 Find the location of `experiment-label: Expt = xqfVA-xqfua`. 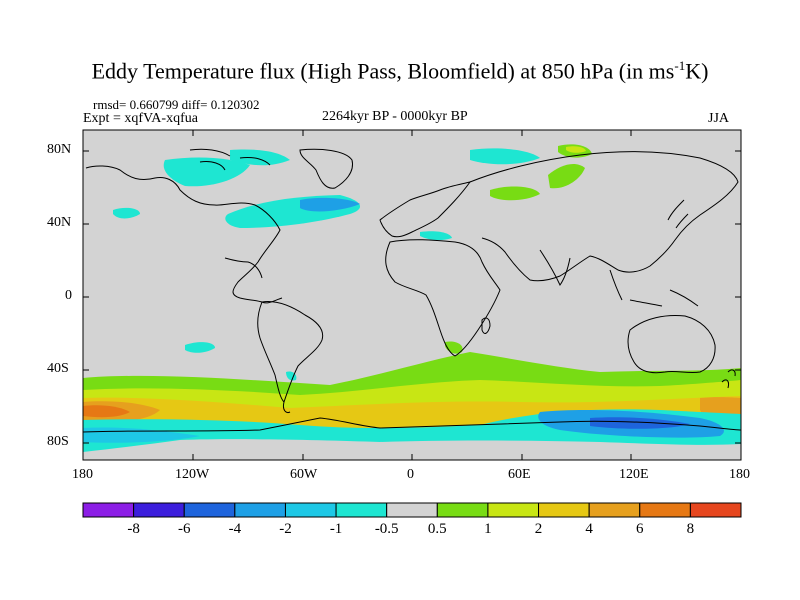

experiment-label: Expt = xqfVA-xqfua is located at coordinates (140, 118).